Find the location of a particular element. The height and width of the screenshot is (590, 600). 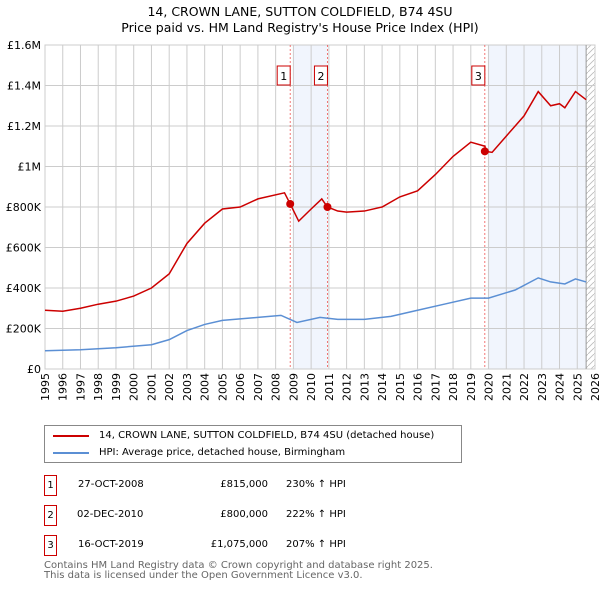

x-tick-label: 2007 is located at coordinates (258, 387).